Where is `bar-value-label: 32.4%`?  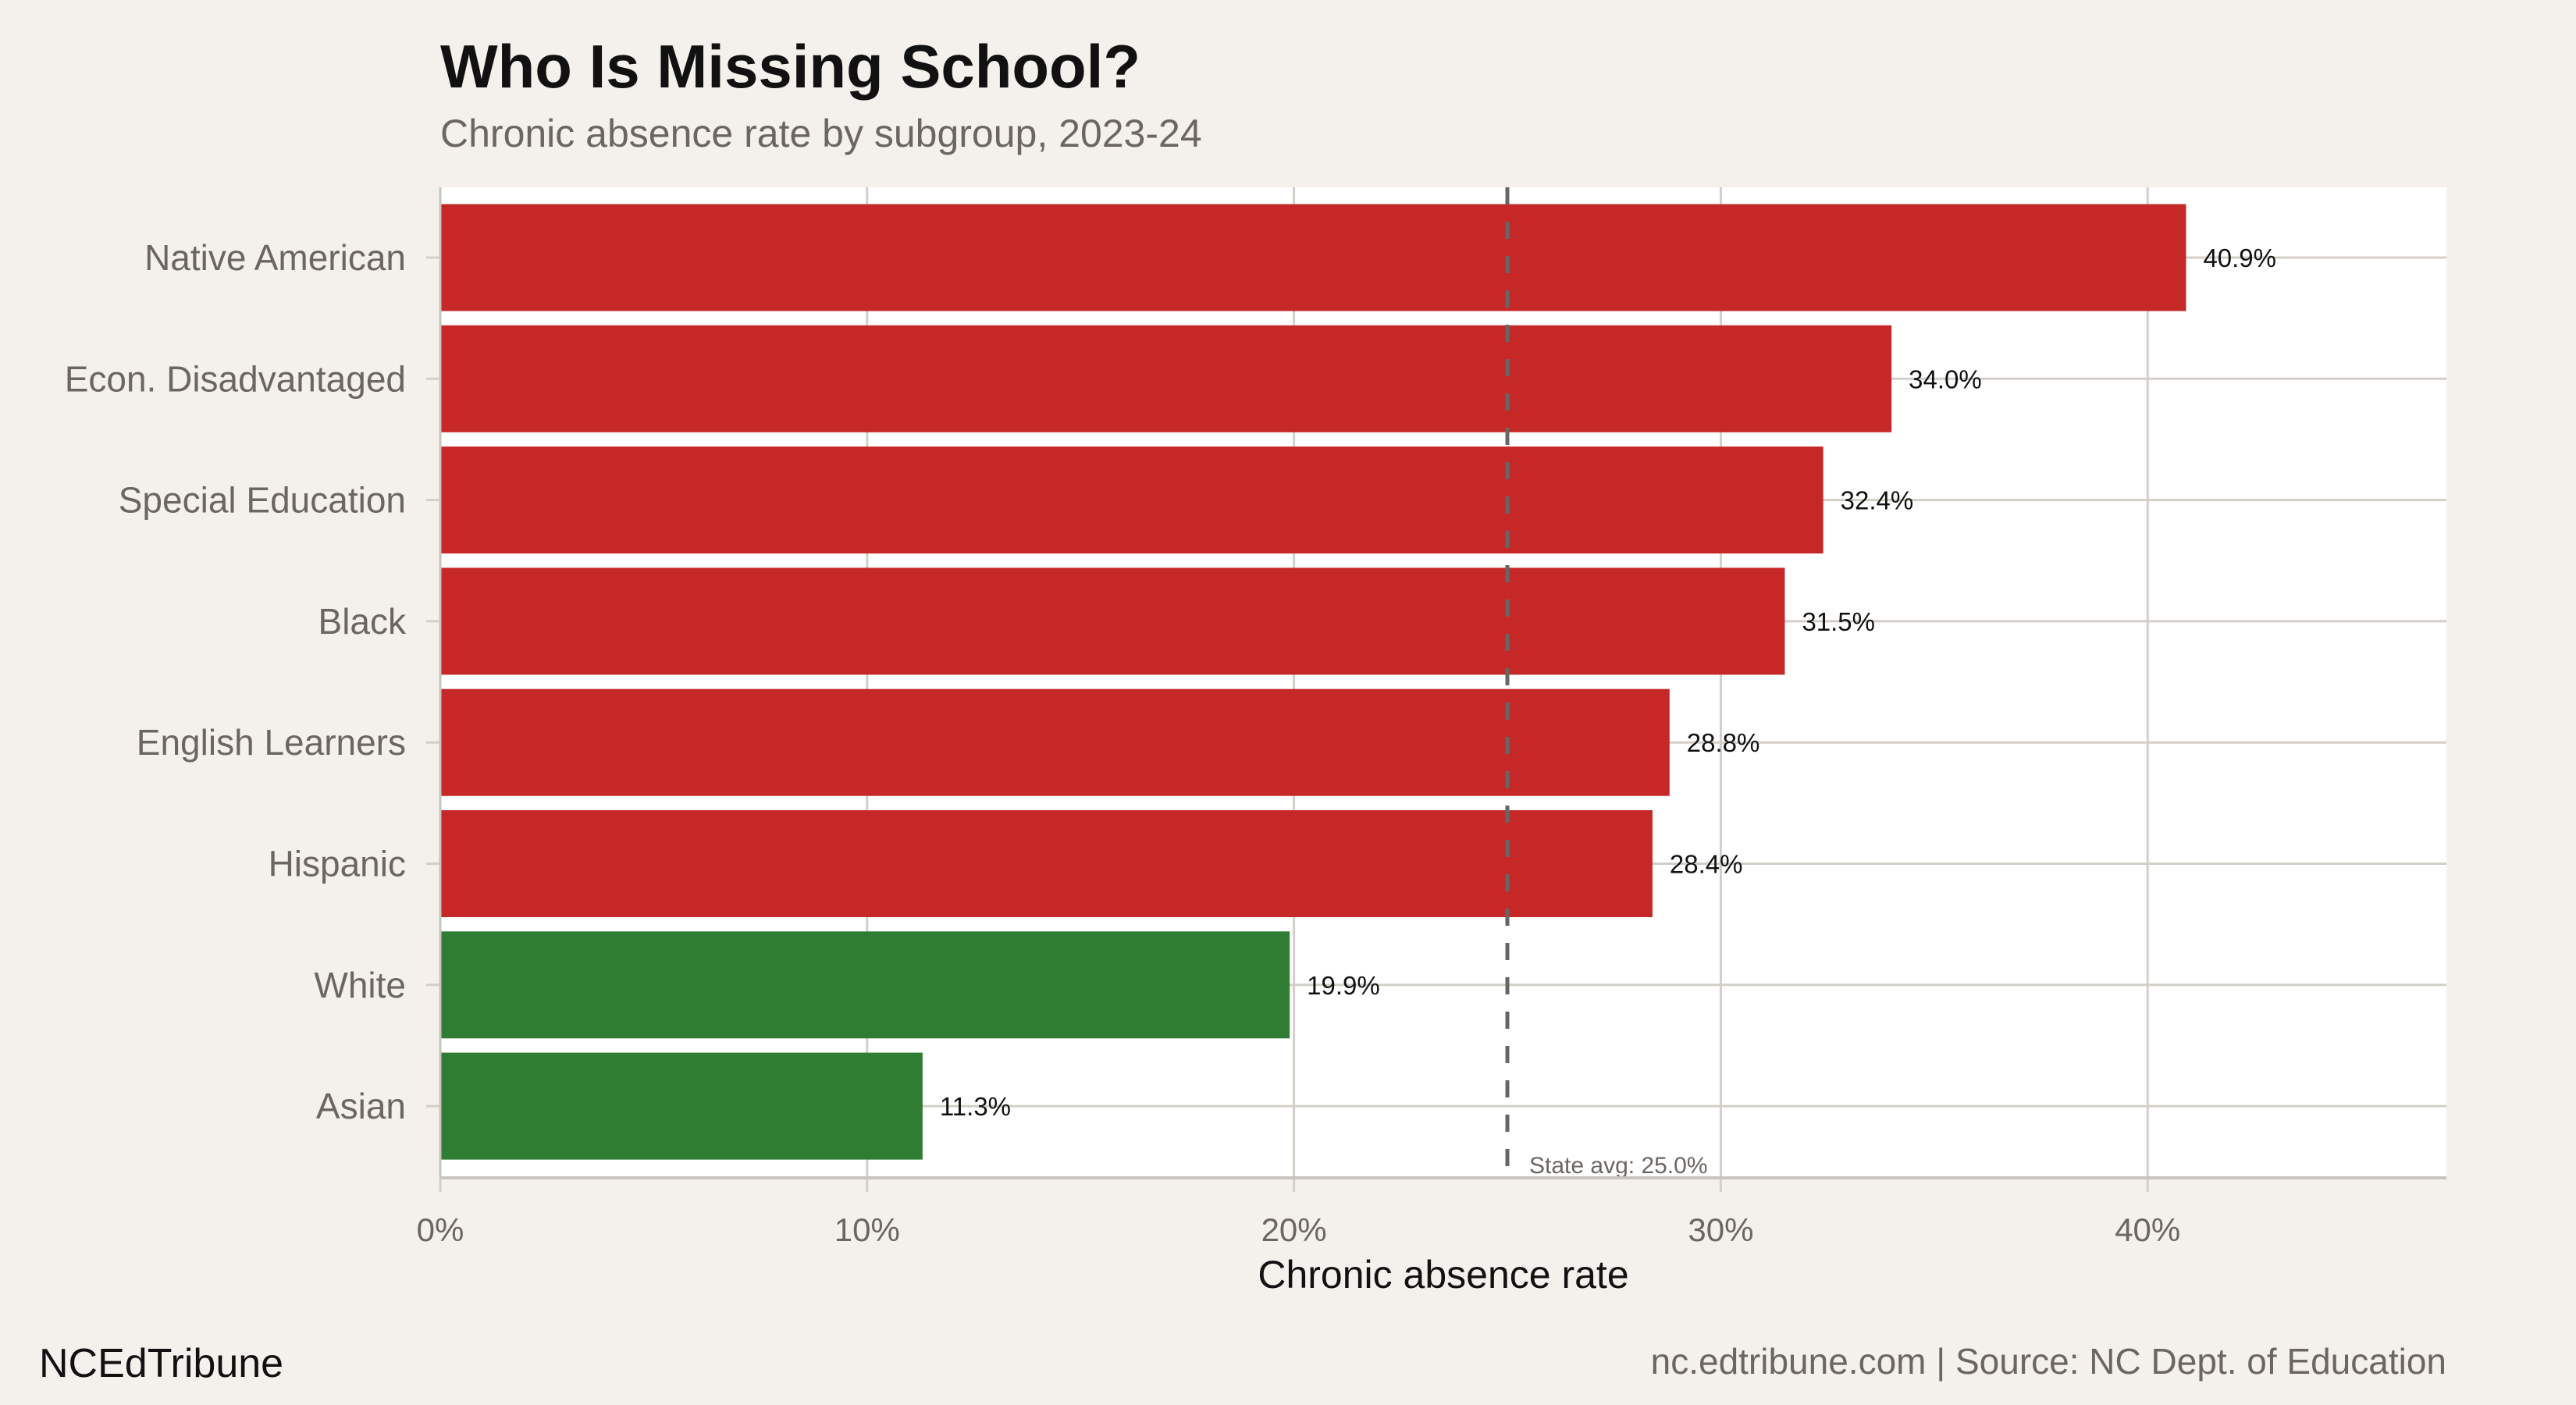
bar-value-label: 32.4% is located at coordinates (1877, 501).